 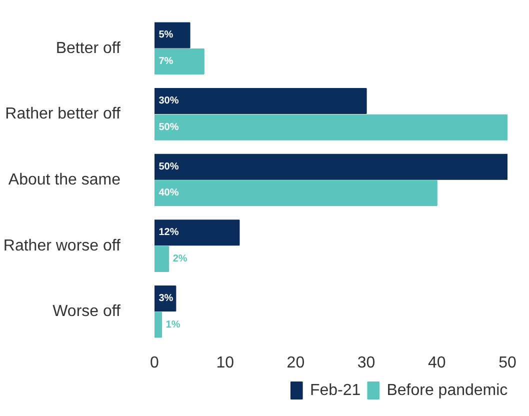 What do you see at coordinates (507, 363) in the screenshot?
I see `x-tick-label: 50` at bounding box center [507, 363].